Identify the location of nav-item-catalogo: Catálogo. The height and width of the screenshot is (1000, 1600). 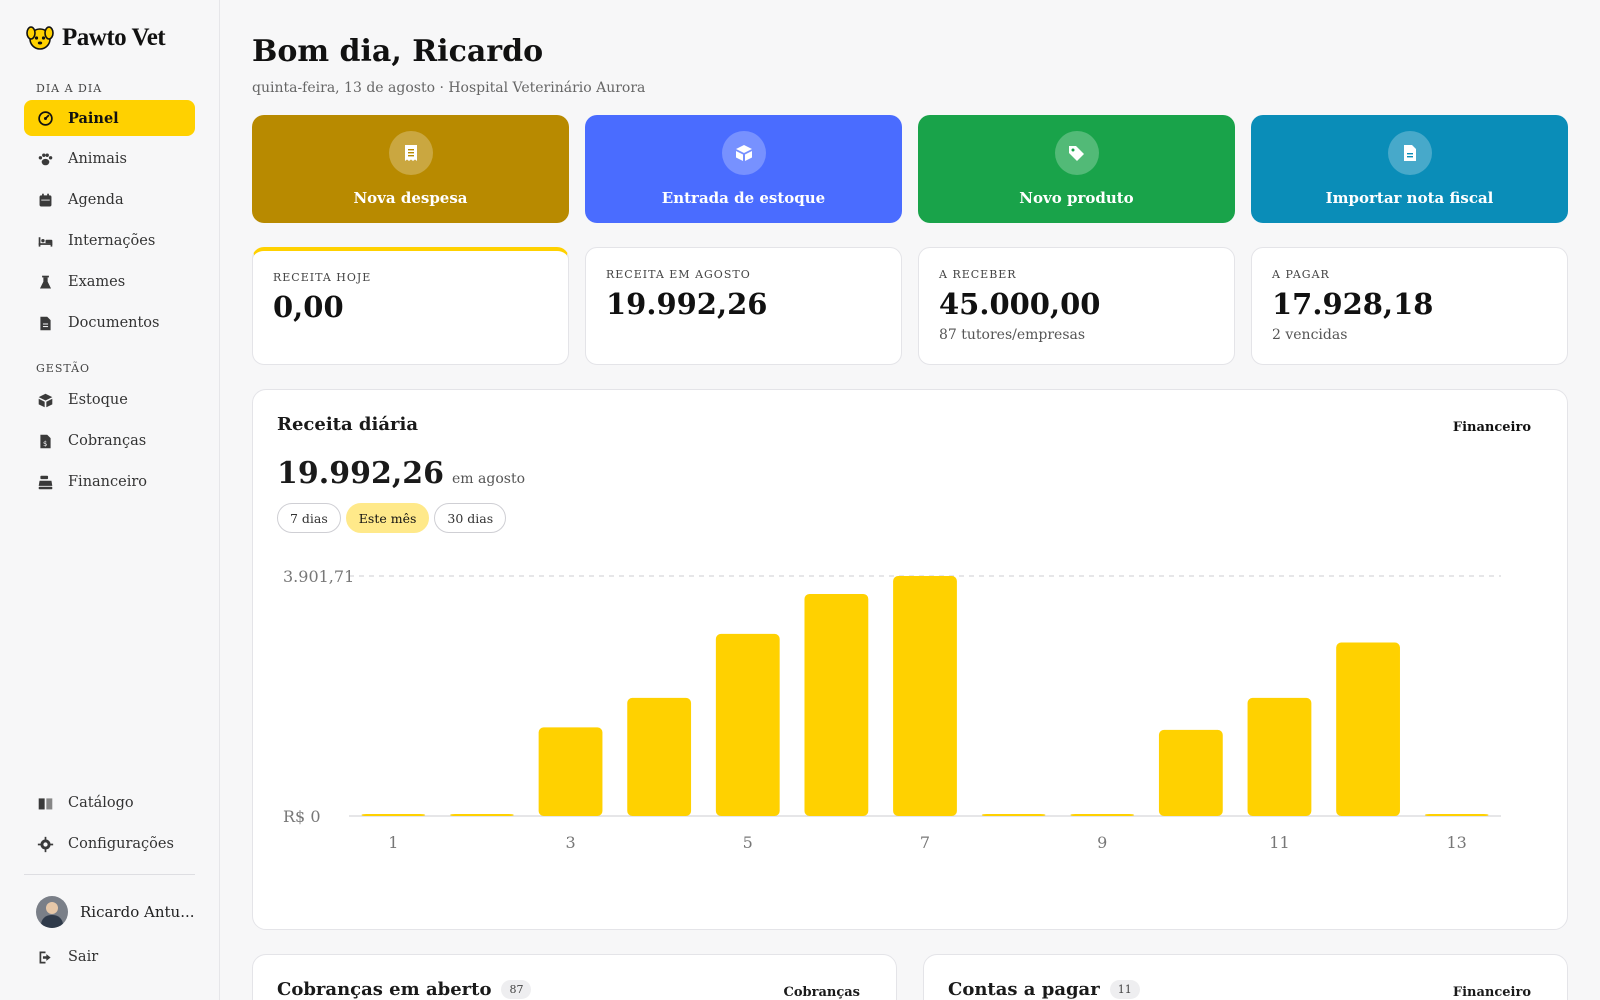
(109, 803).